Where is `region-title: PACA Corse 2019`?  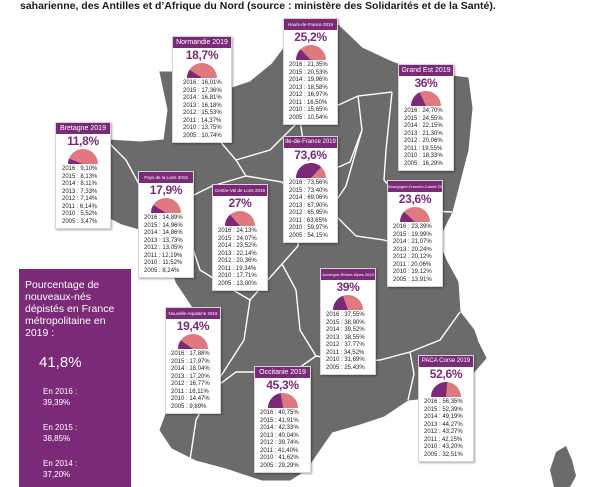 region-title: PACA Corse 2019 is located at coordinates (446, 361).